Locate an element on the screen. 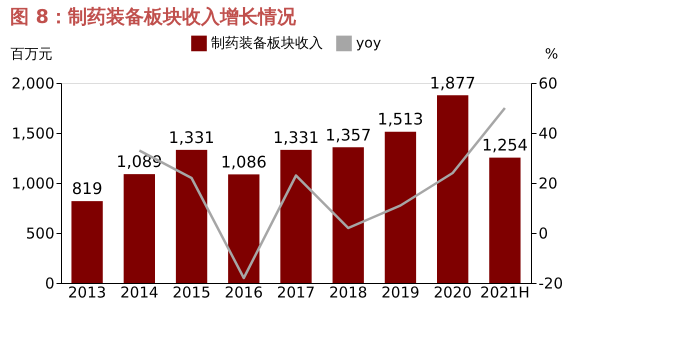 The height and width of the screenshot is (345, 688). x-tick-label: 2015 is located at coordinates (191, 293).